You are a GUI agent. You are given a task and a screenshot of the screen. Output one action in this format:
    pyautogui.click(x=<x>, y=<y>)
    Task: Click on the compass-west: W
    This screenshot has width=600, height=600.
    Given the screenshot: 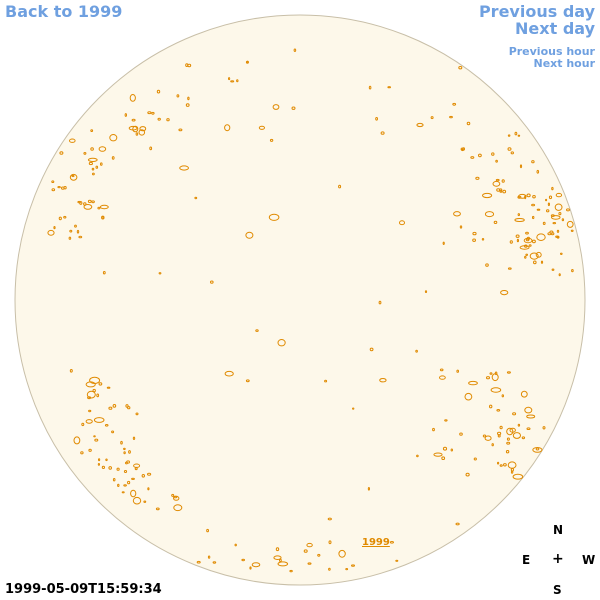 What is the action you would take?
    pyautogui.click(x=589, y=560)
    